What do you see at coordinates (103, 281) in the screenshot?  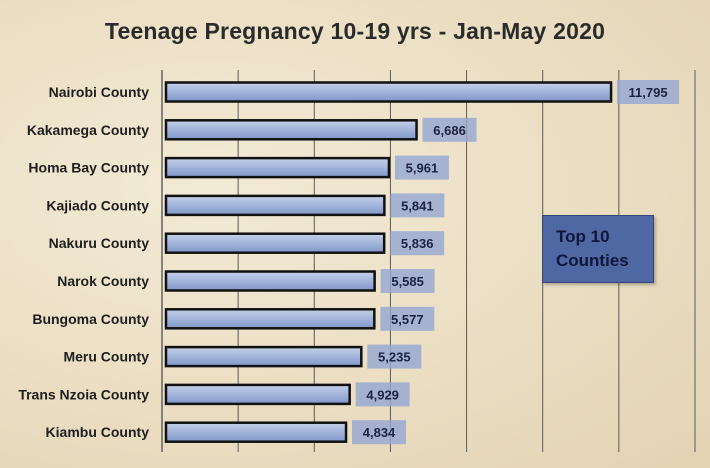 I see `category-label: Narok County` at bounding box center [103, 281].